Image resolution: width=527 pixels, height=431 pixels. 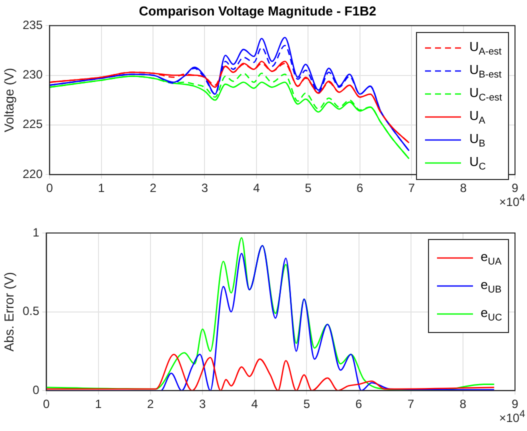 What do you see at coordinates (477, 163) in the screenshot?
I see `legend-label: U$_{C}$` at bounding box center [477, 163].